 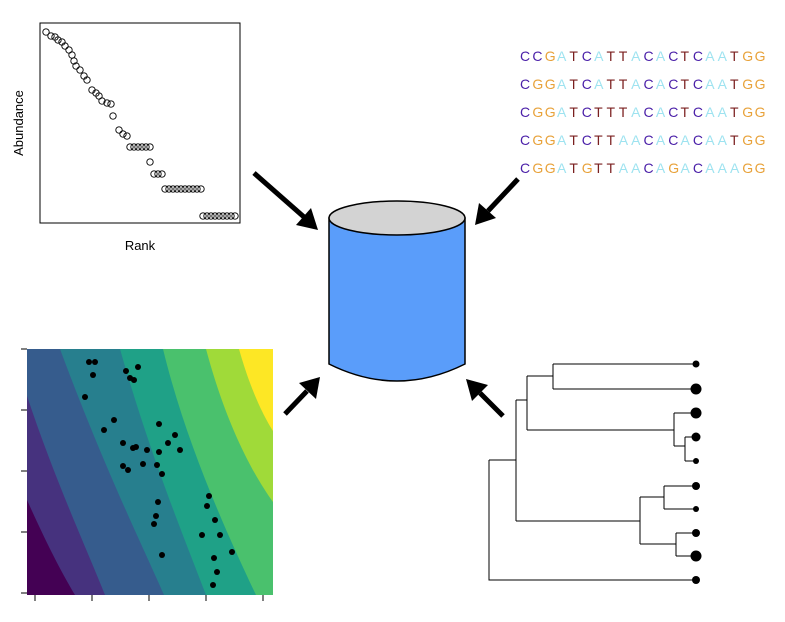 I want to click on heatmap-points, so click(x=158, y=473).